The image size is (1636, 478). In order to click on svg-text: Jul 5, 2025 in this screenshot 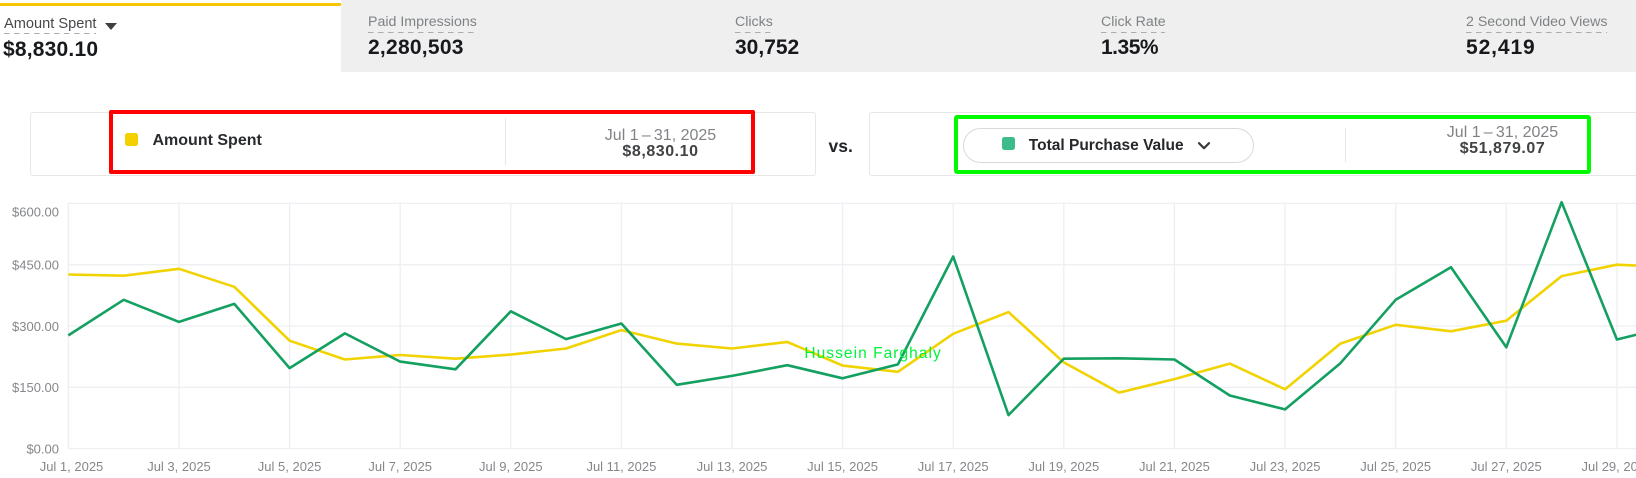, I will do `click(290, 466)`.